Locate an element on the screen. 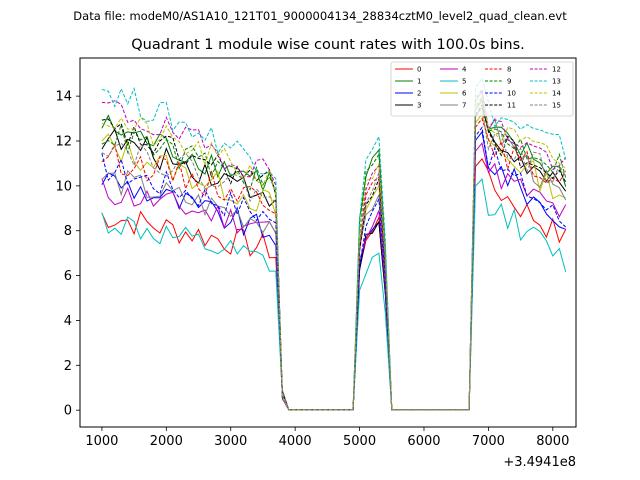  y-tick-label: 14 is located at coordinates (63, 97).